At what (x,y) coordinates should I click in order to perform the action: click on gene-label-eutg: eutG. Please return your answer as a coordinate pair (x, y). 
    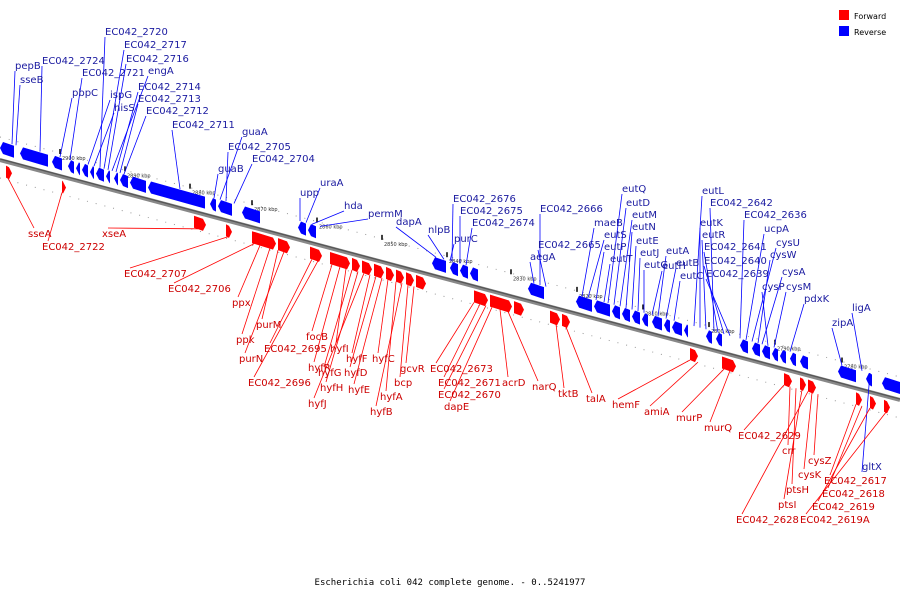
    Looking at the image, I should click on (656, 265).